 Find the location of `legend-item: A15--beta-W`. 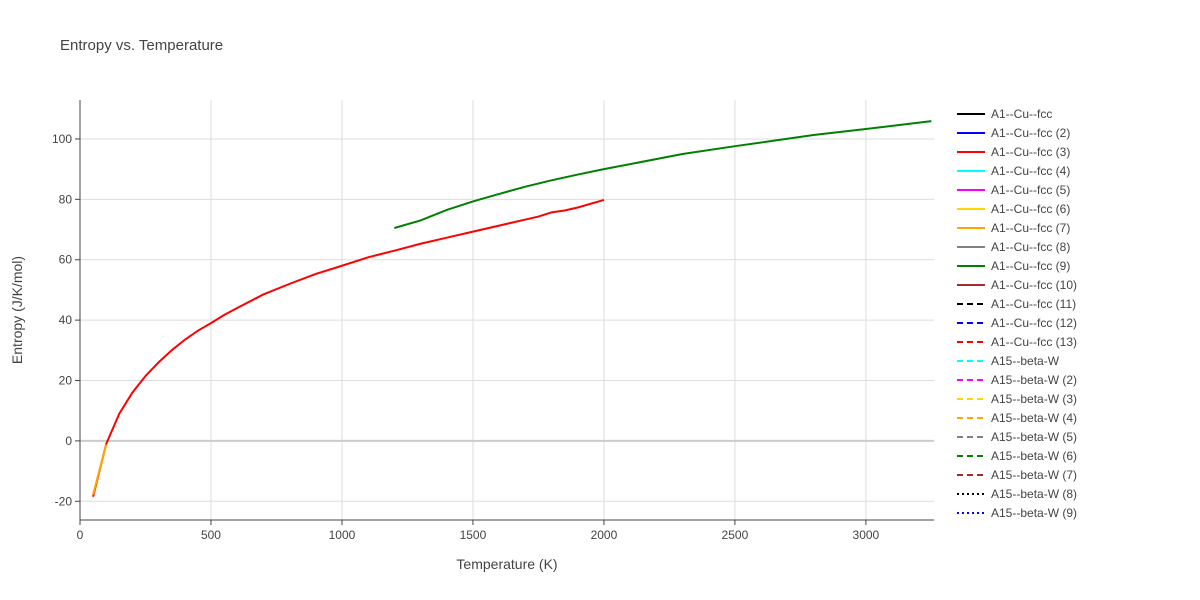

legend-item: A15--beta-W is located at coordinates (1008, 361).